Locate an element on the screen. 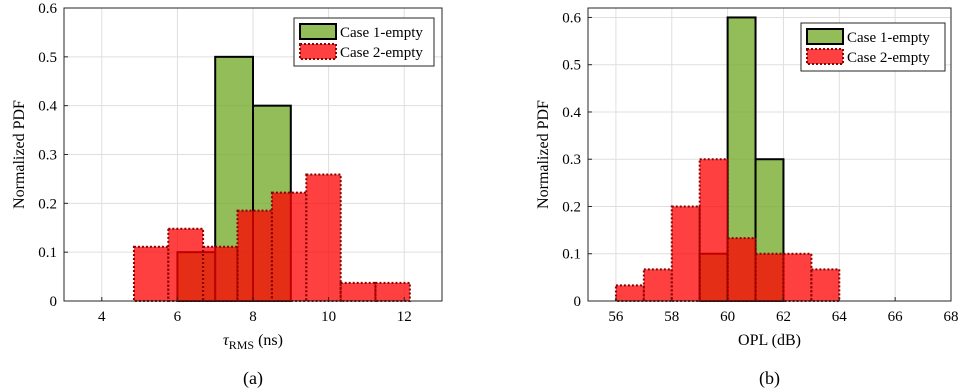 The height and width of the screenshot is (392, 964). x-tick-label: 6 is located at coordinates (178, 317).